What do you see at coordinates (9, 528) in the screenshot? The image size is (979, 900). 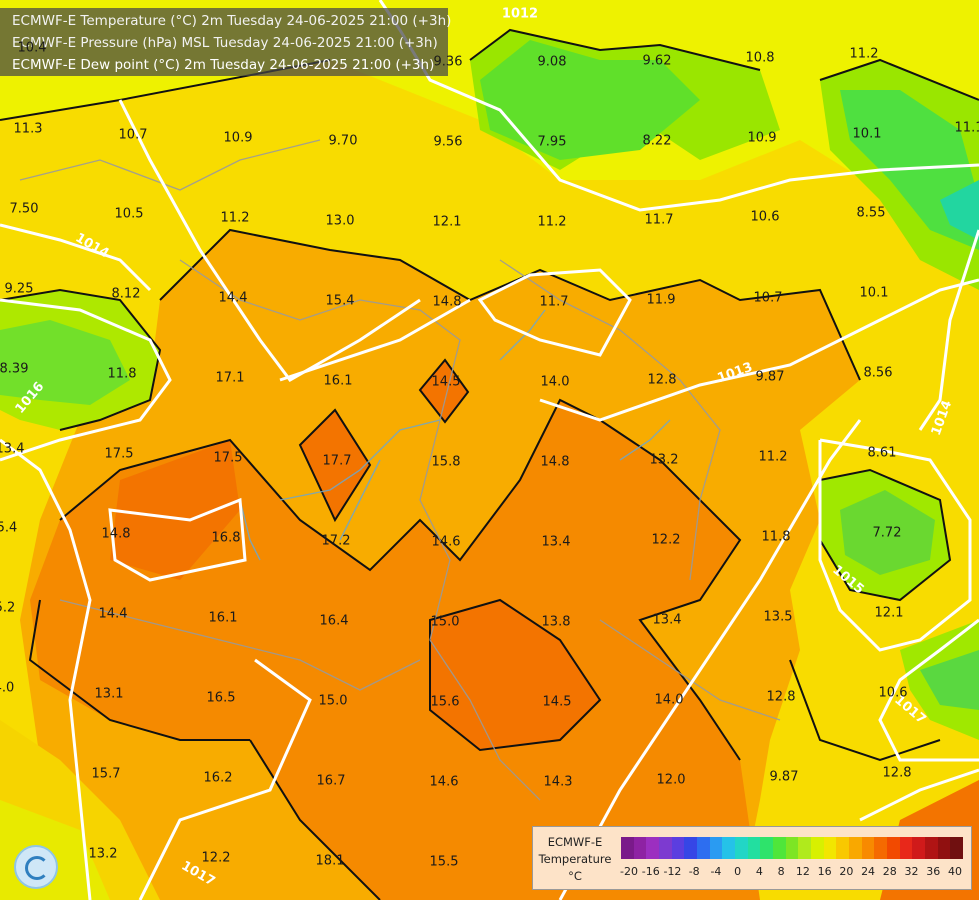 I see `dewpoint-value: 5.4` at bounding box center [9, 528].